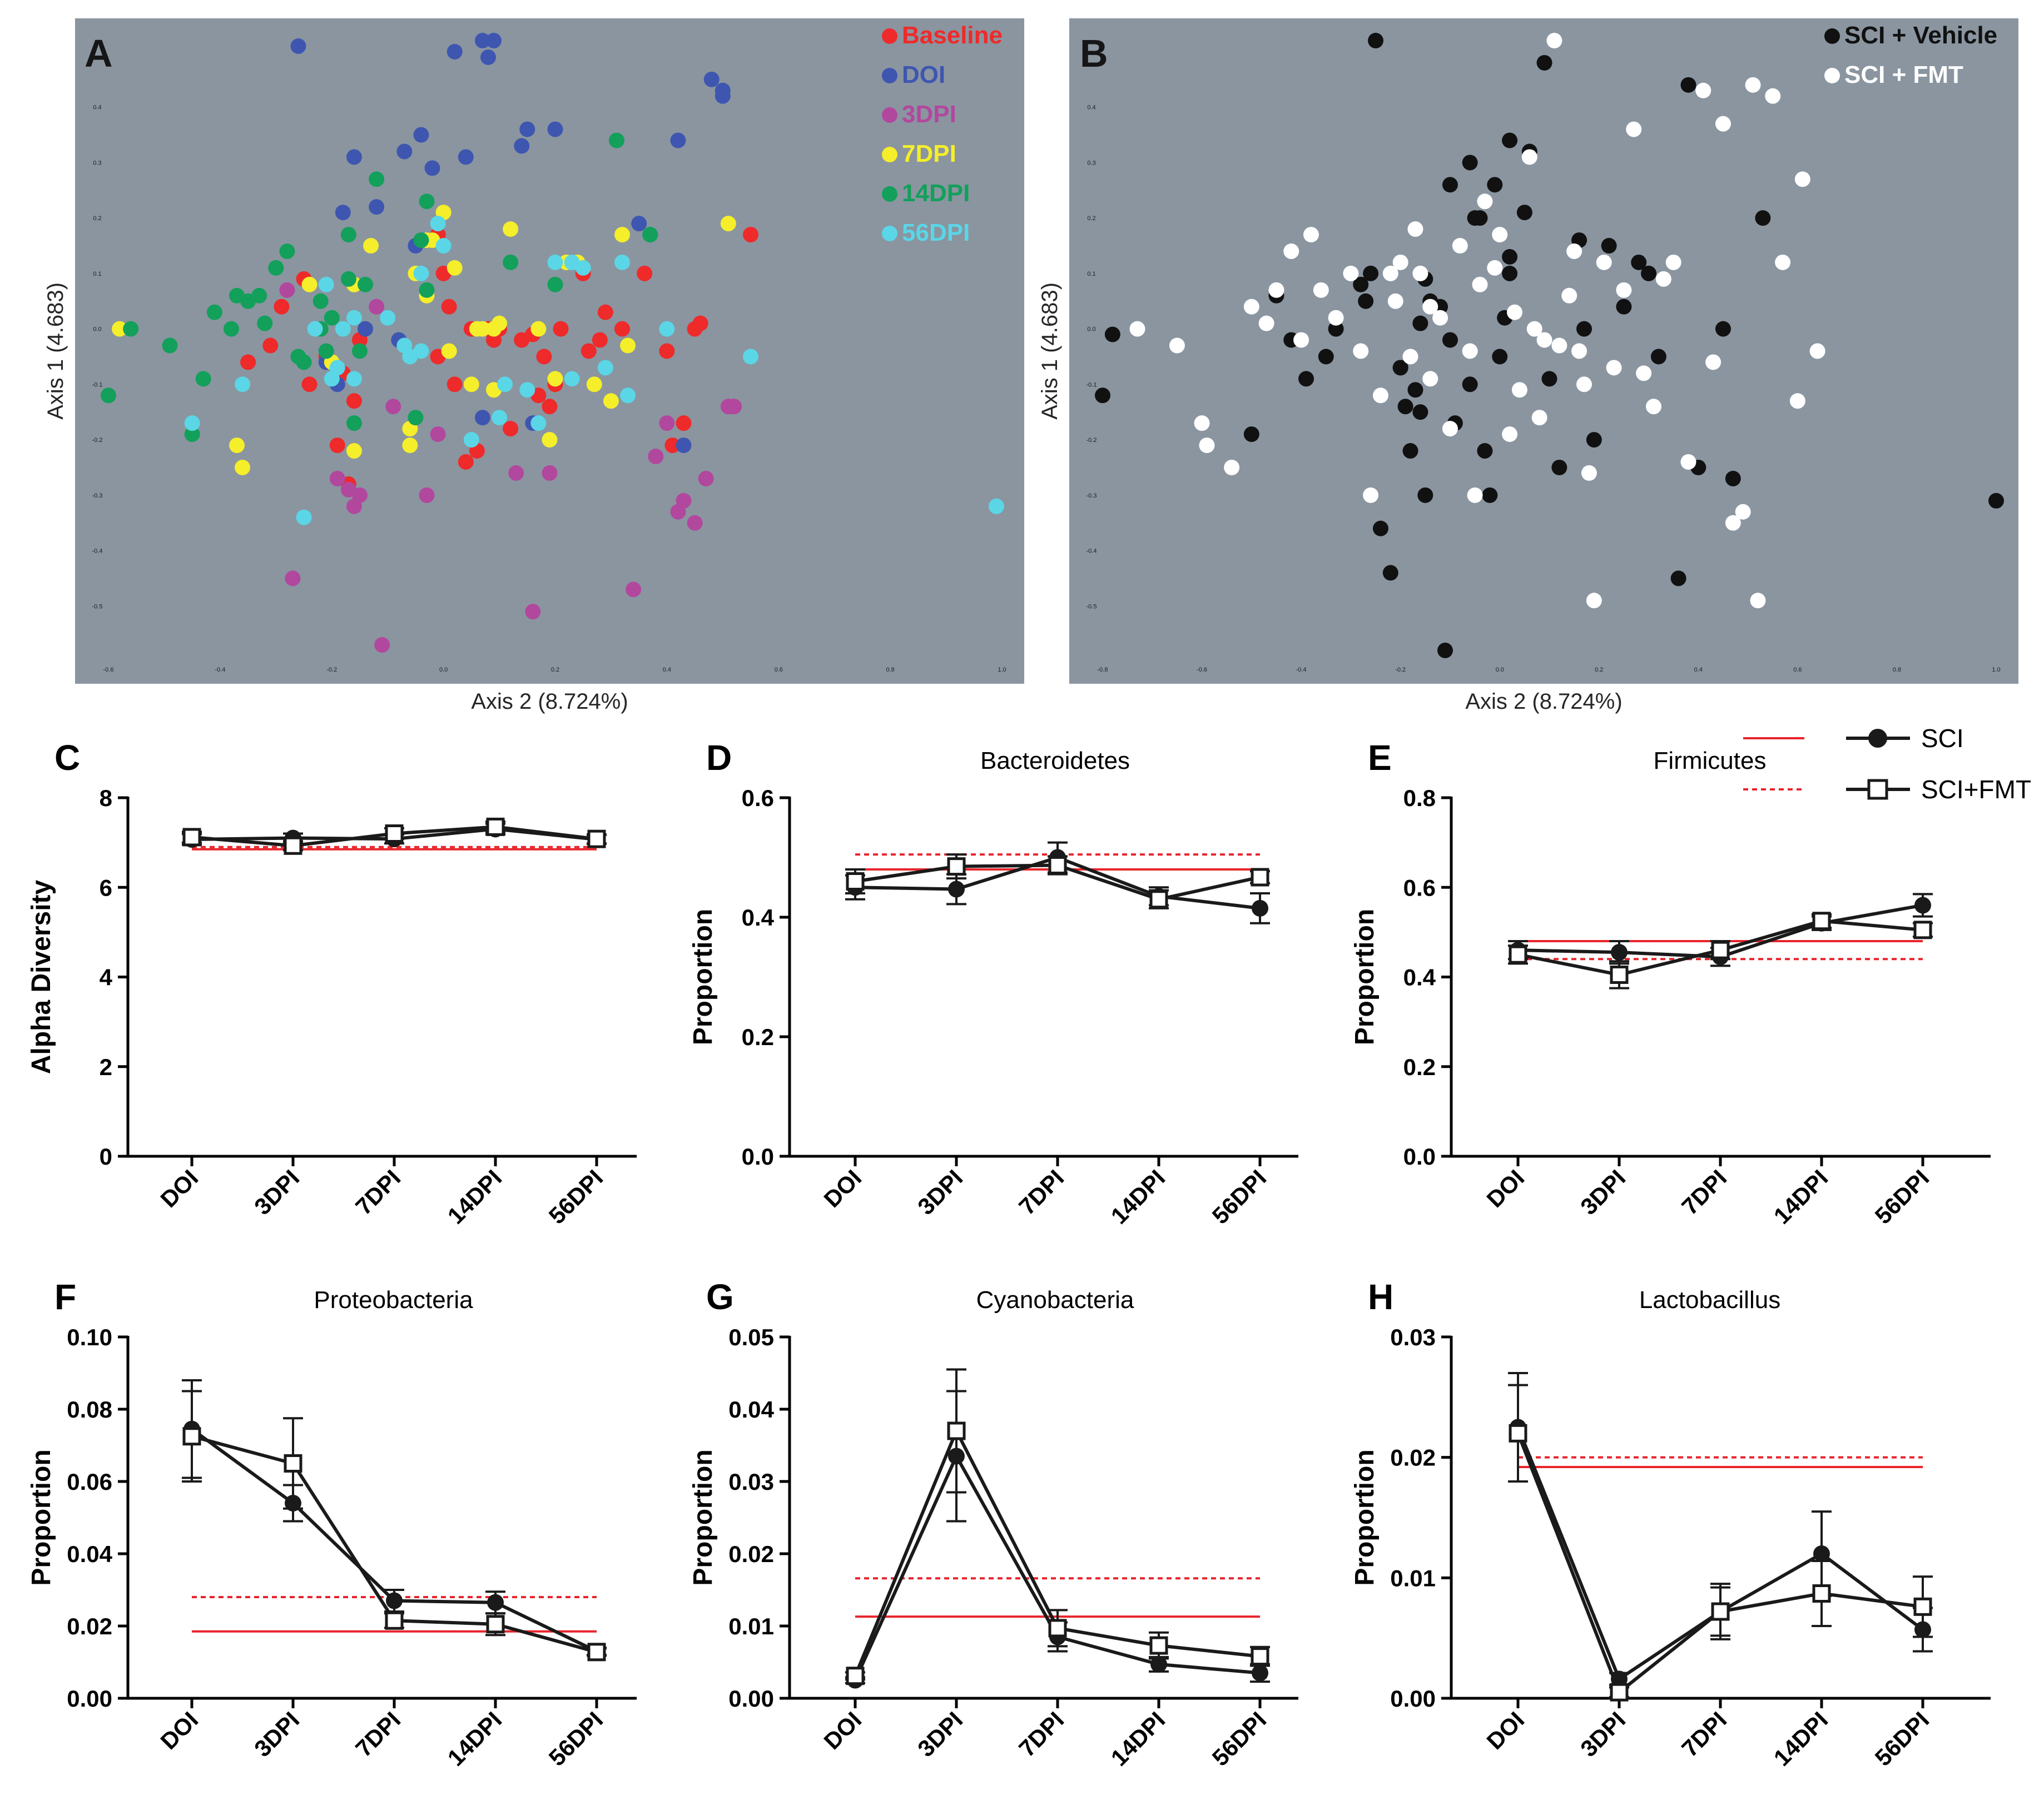  What do you see at coordinates (1050, 351) in the screenshot?
I see `y-axis-label: Axis 1 (4.683)` at bounding box center [1050, 351].